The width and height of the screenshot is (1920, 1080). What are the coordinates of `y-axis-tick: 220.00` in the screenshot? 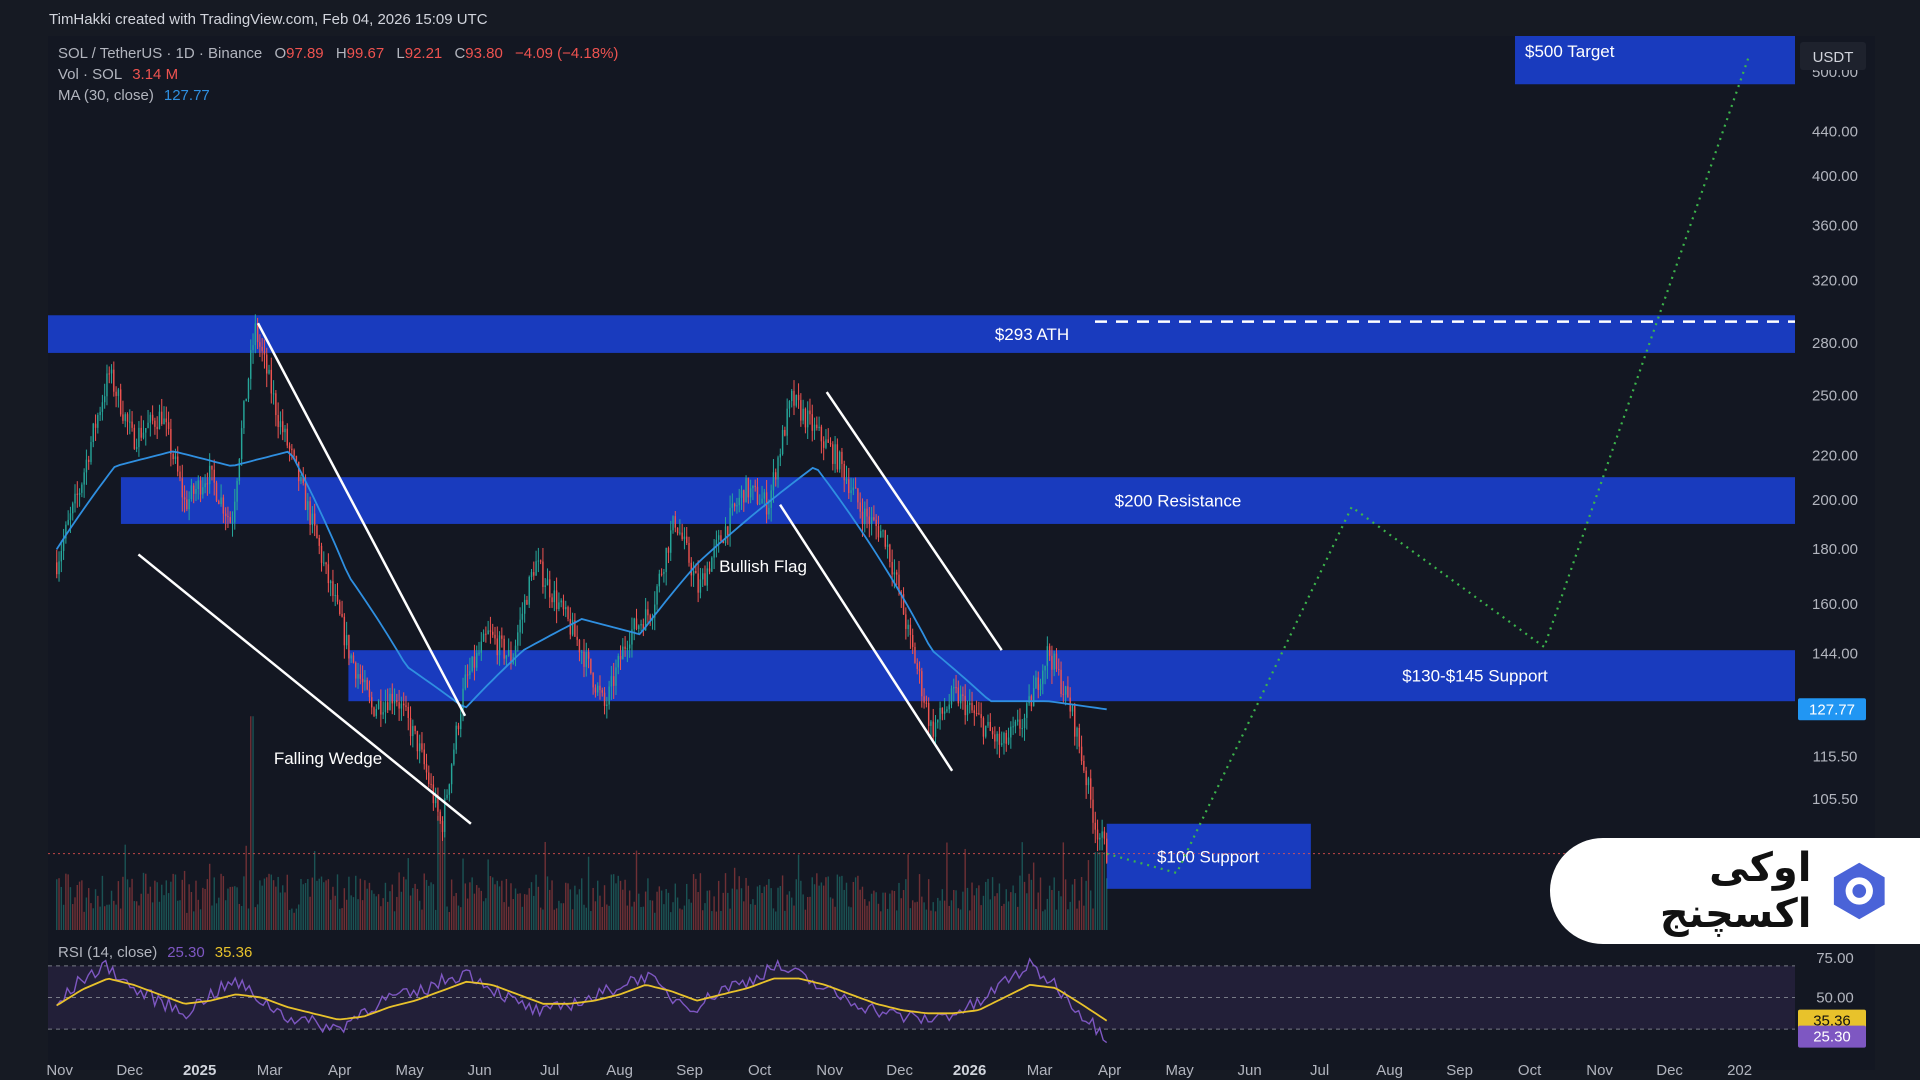 It's located at (1835, 455).